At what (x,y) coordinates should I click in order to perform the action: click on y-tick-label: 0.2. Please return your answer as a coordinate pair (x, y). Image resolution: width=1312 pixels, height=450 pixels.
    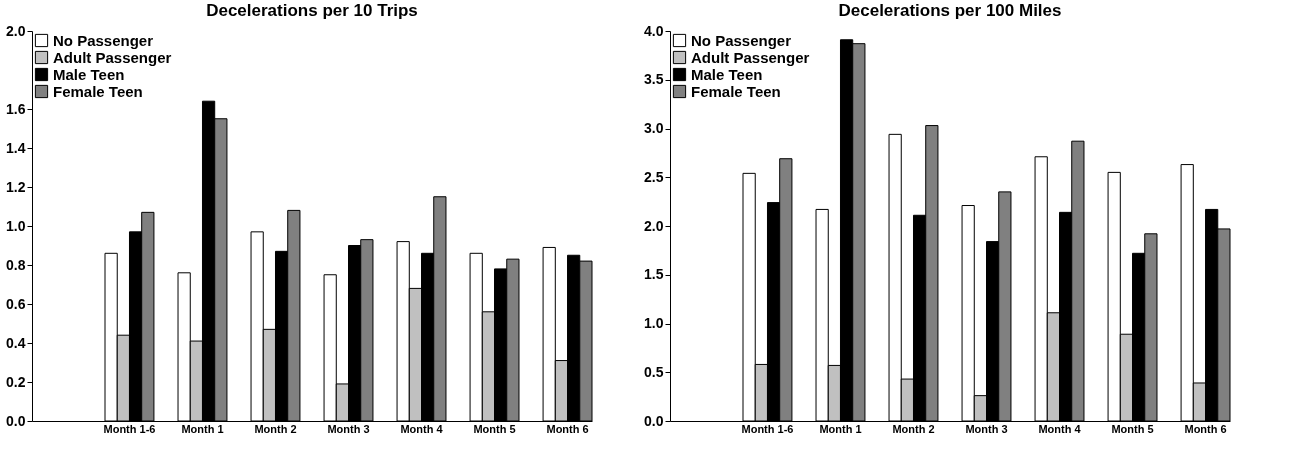
    Looking at the image, I should click on (16, 381).